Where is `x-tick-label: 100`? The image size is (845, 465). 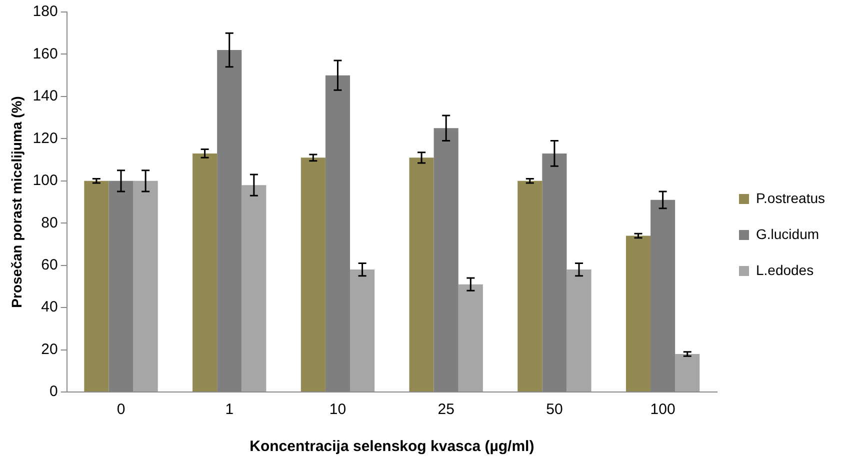
x-tick-label: 100 is located at coordinates (663, 409).